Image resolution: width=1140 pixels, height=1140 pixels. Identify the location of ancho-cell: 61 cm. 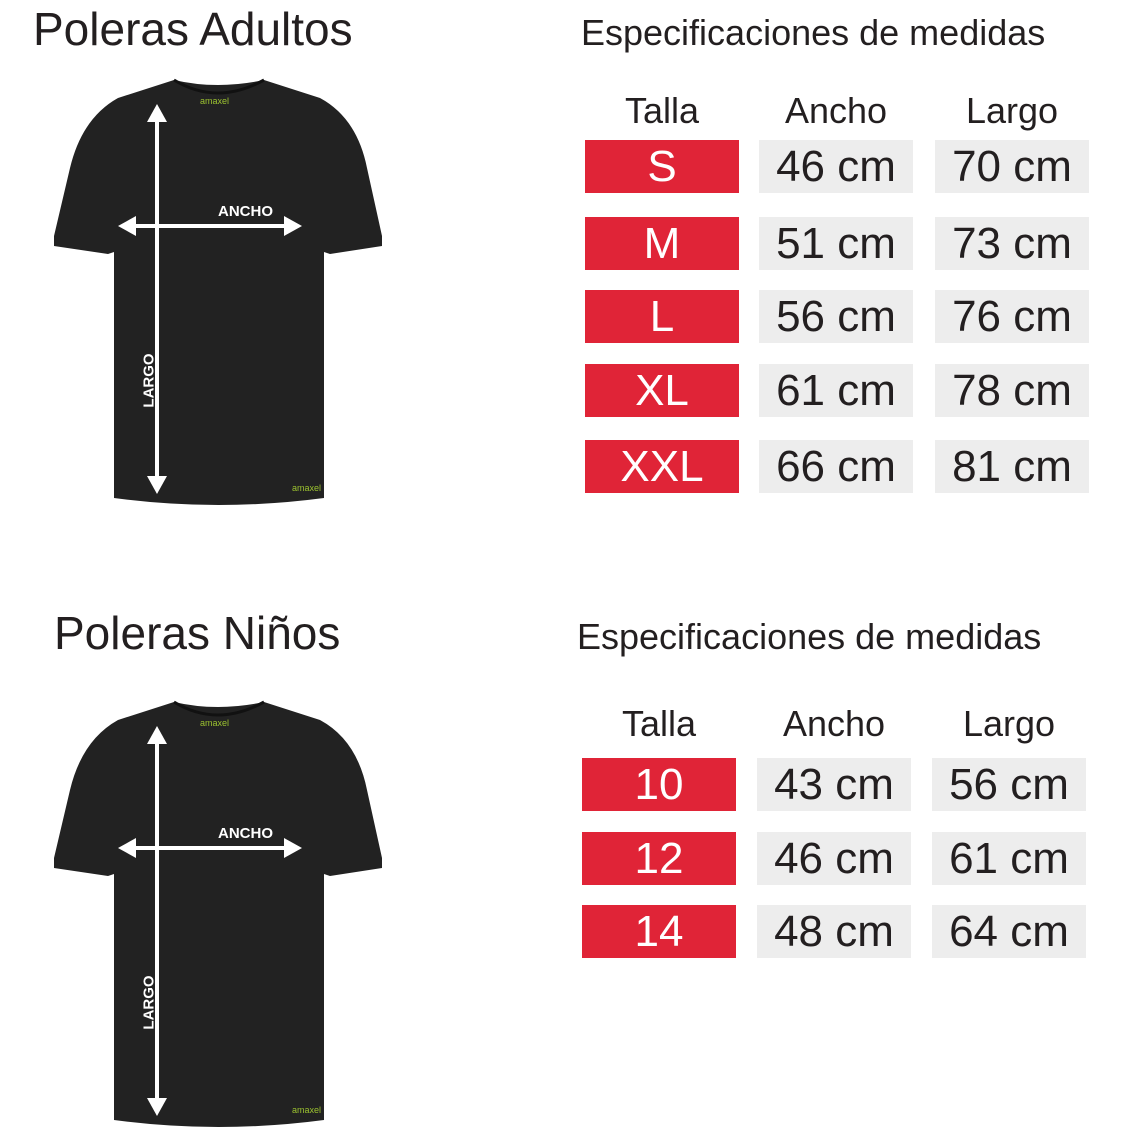
(836, 390).